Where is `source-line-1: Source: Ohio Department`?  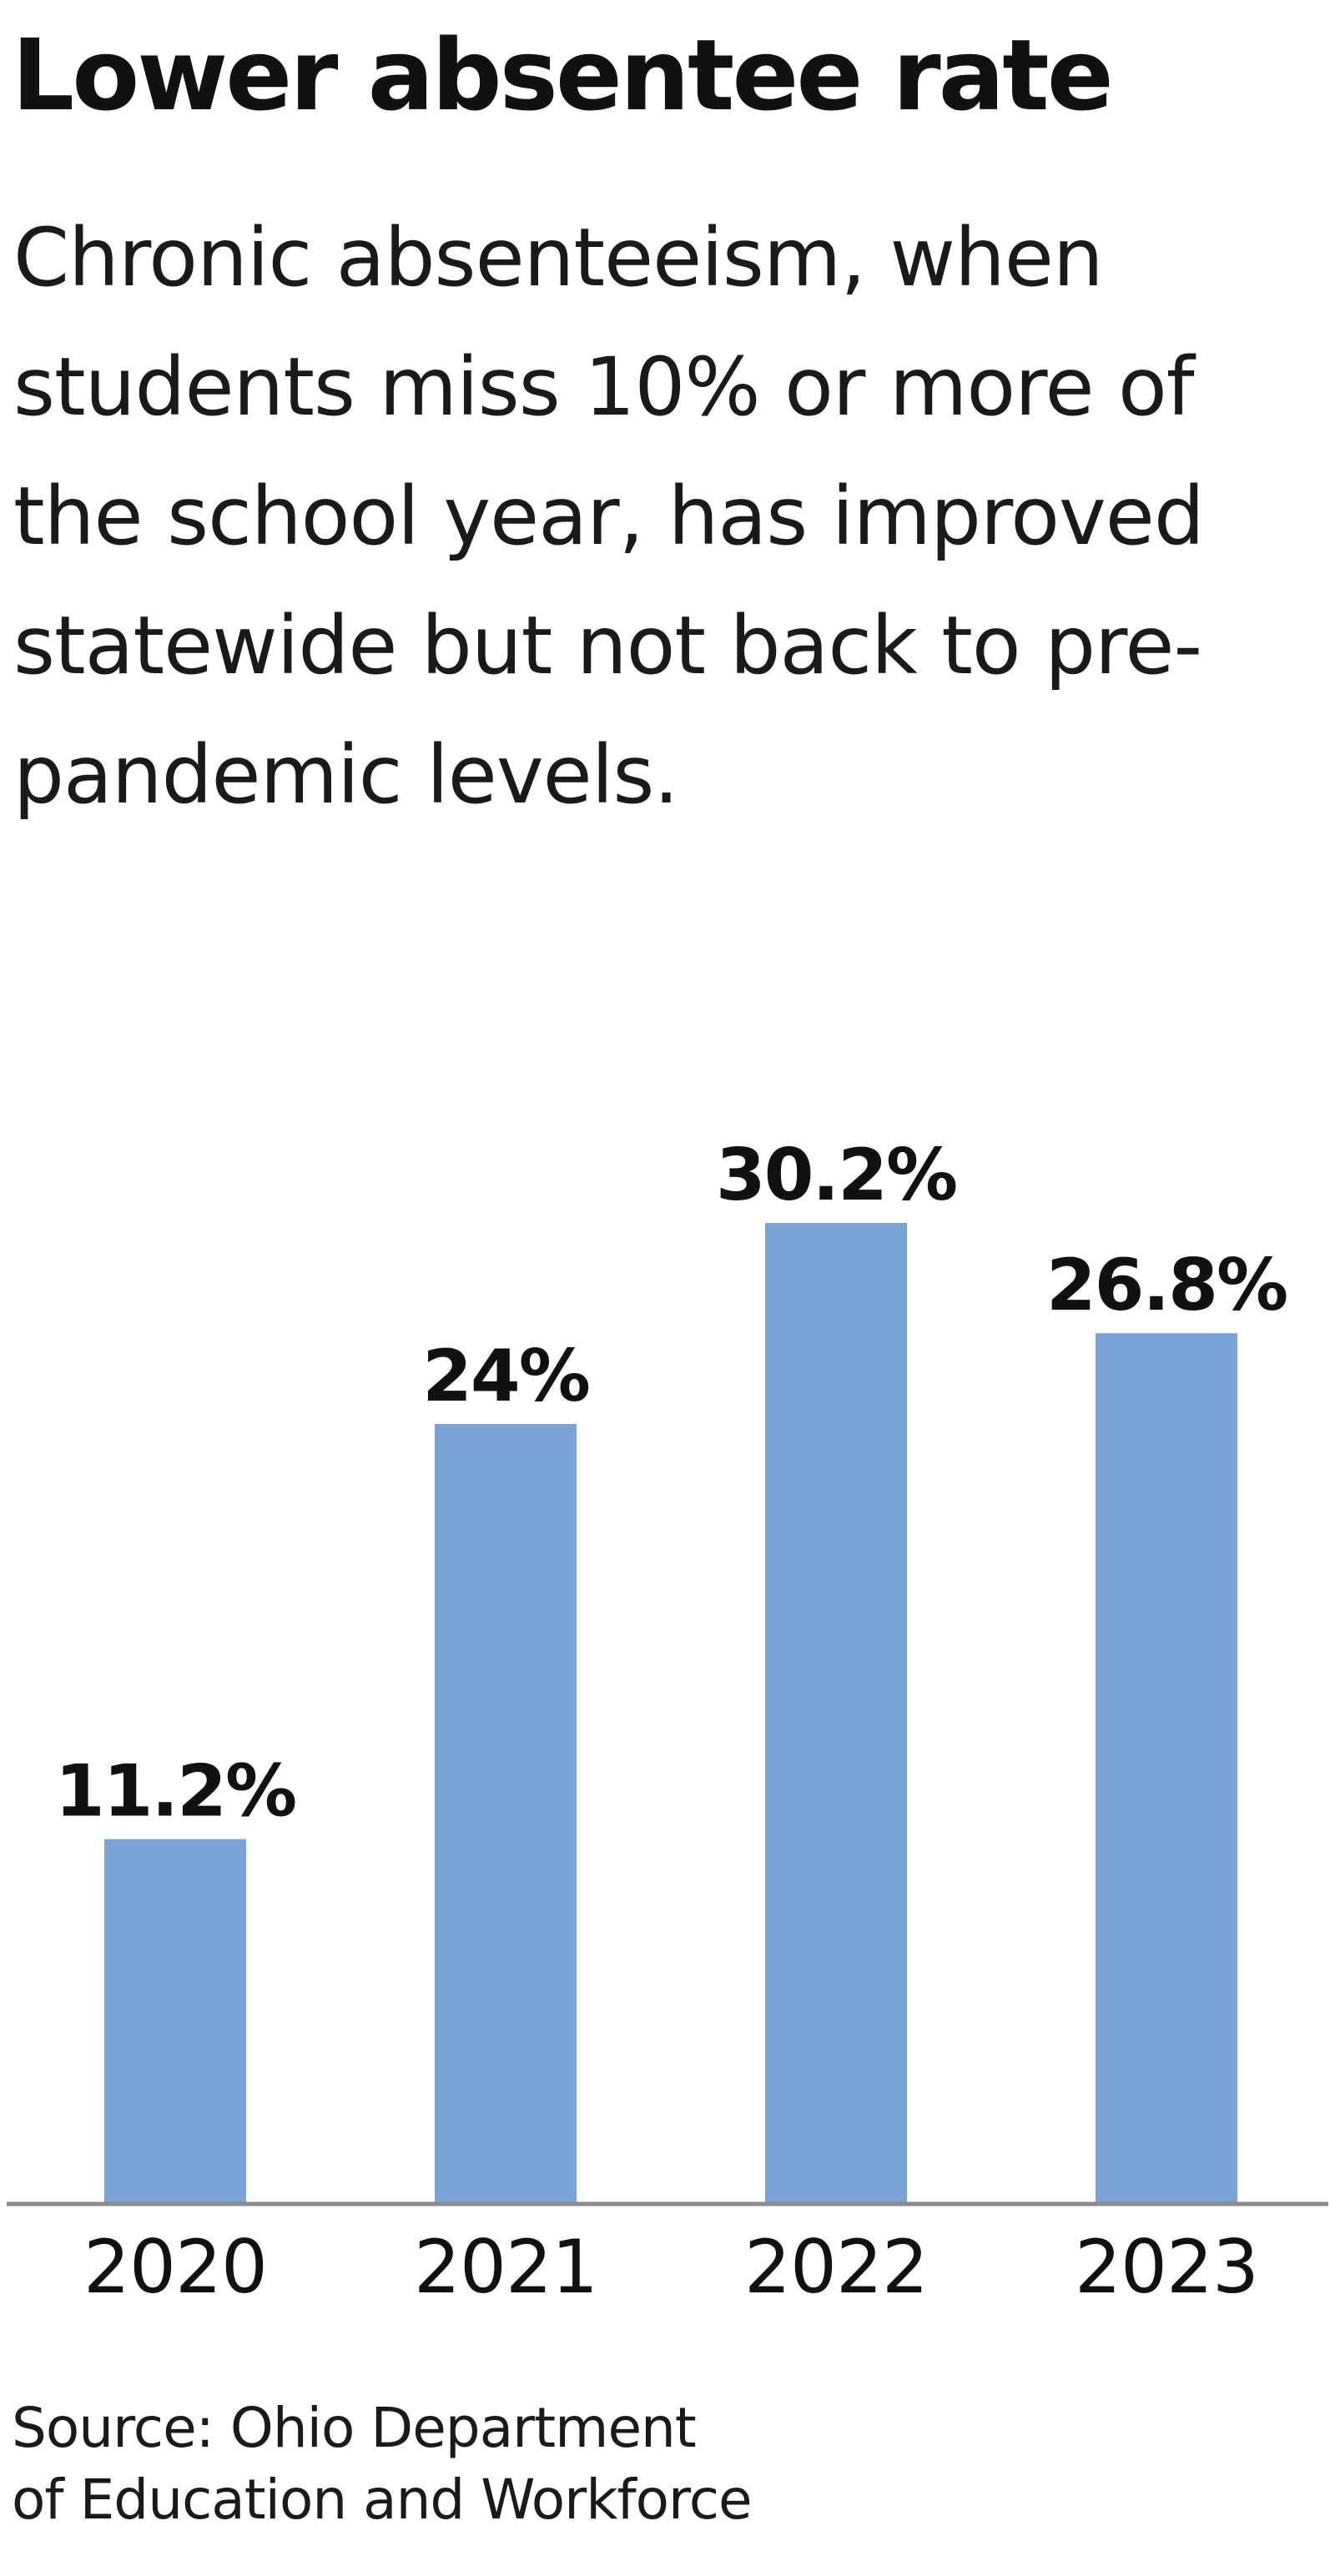
source-line-1: Source: Ohio Department is located at coordinates (354, 2428).